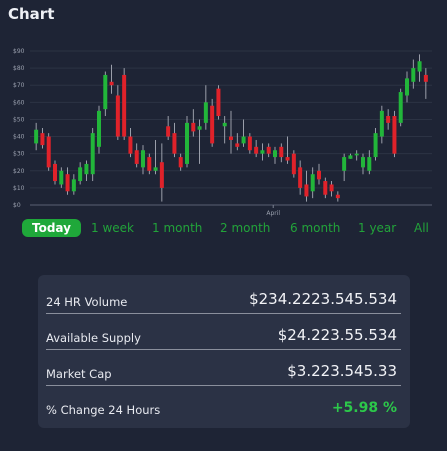 The height and width of the screenshot is (451, 447). I want to click on x-annotation-label: April, so click(273, 213).